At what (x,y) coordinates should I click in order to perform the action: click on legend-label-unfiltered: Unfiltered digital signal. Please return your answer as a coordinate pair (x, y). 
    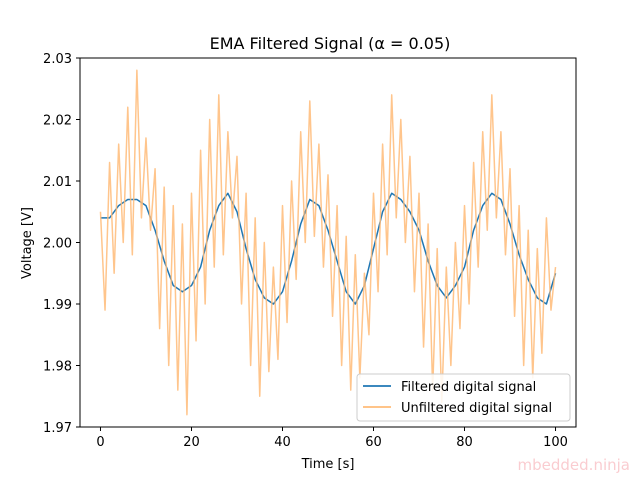
    Looking at the image, I should click on (476, 408).